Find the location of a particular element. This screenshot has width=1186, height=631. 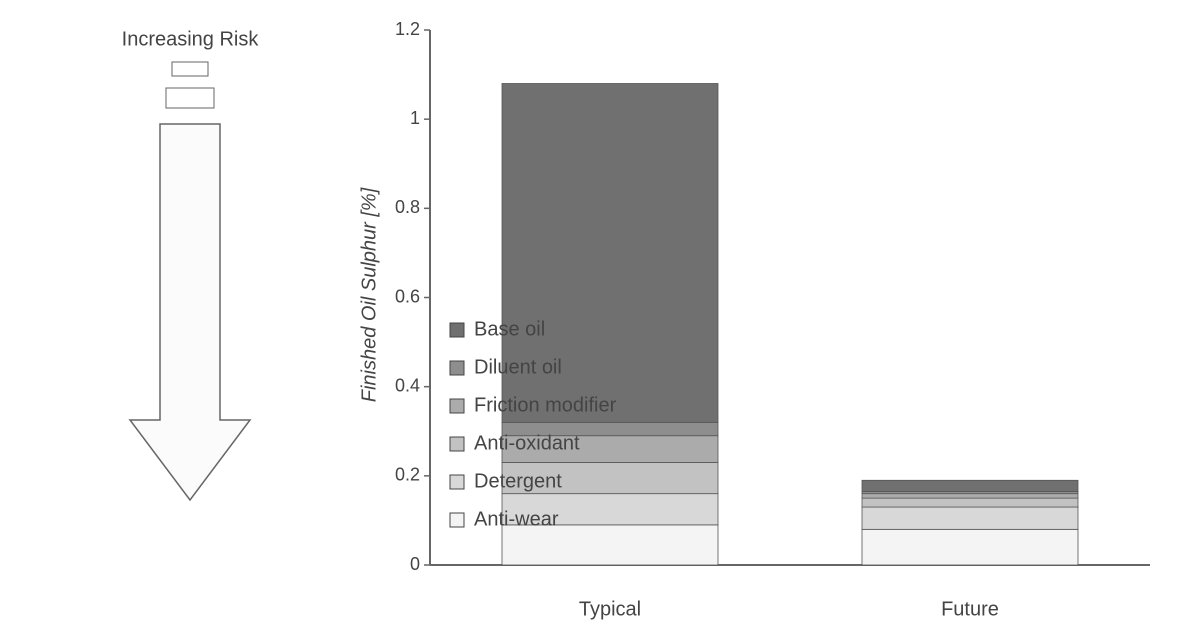

y-tick-label: 0 is located at coordinates (415, 564).